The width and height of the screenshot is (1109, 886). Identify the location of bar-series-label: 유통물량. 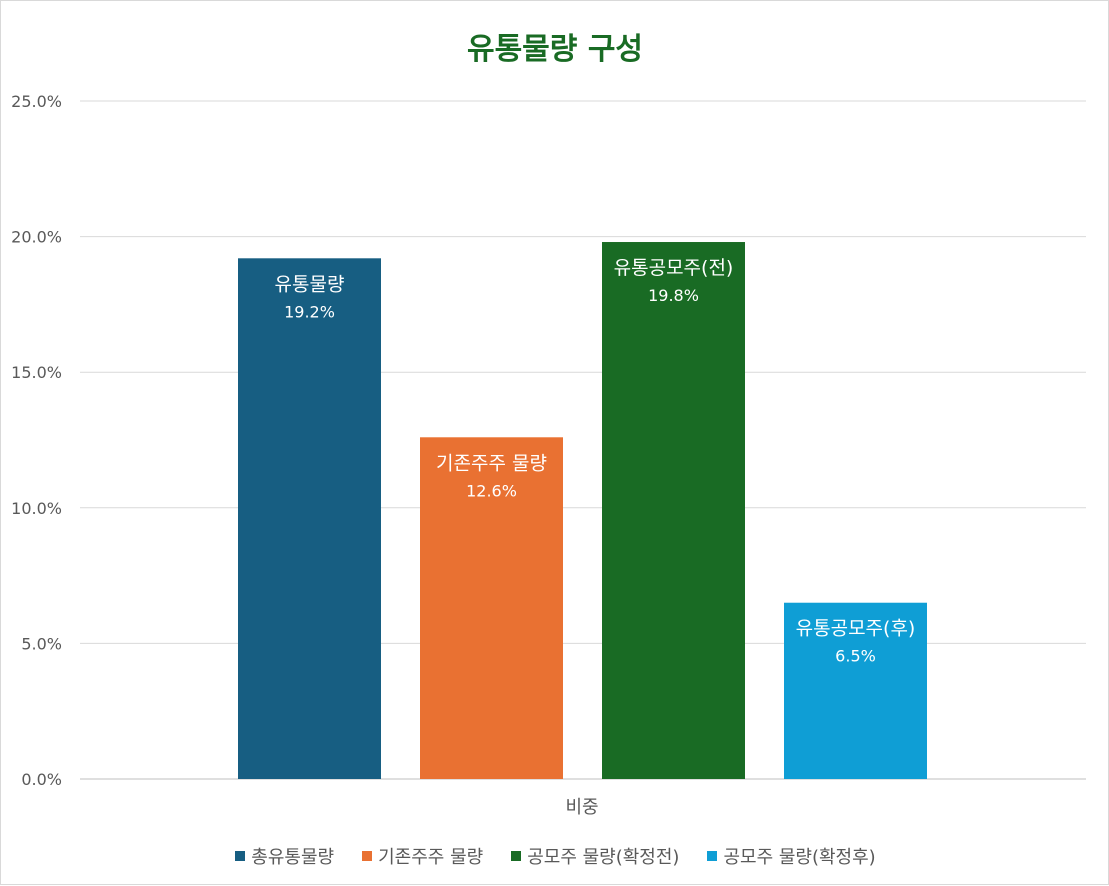
(310, 284).